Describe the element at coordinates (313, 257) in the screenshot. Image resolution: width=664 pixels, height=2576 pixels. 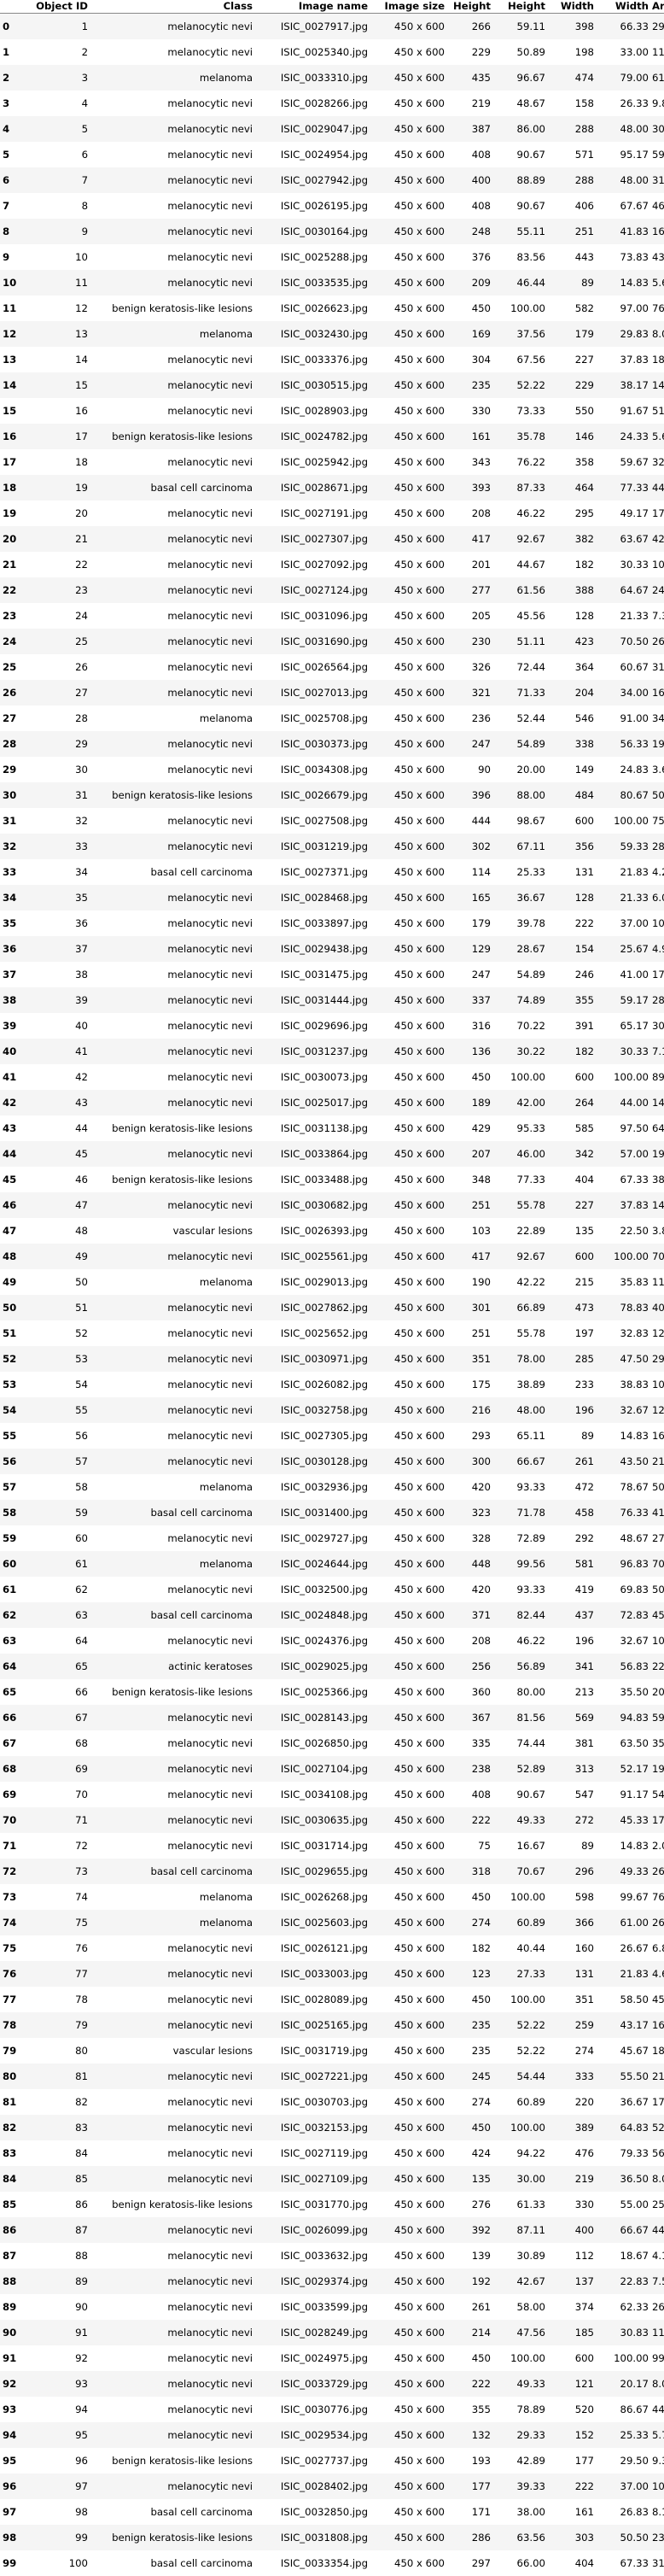
I see `table-cell: ISIC_0025288.jpg` at that location.